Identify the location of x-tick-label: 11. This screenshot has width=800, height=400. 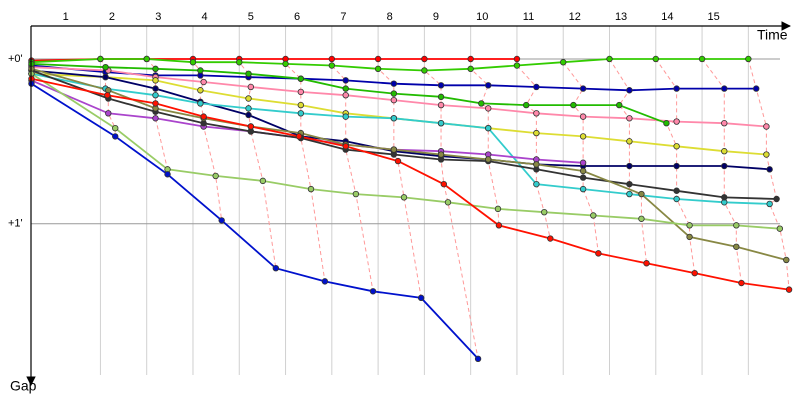
(528, 17).